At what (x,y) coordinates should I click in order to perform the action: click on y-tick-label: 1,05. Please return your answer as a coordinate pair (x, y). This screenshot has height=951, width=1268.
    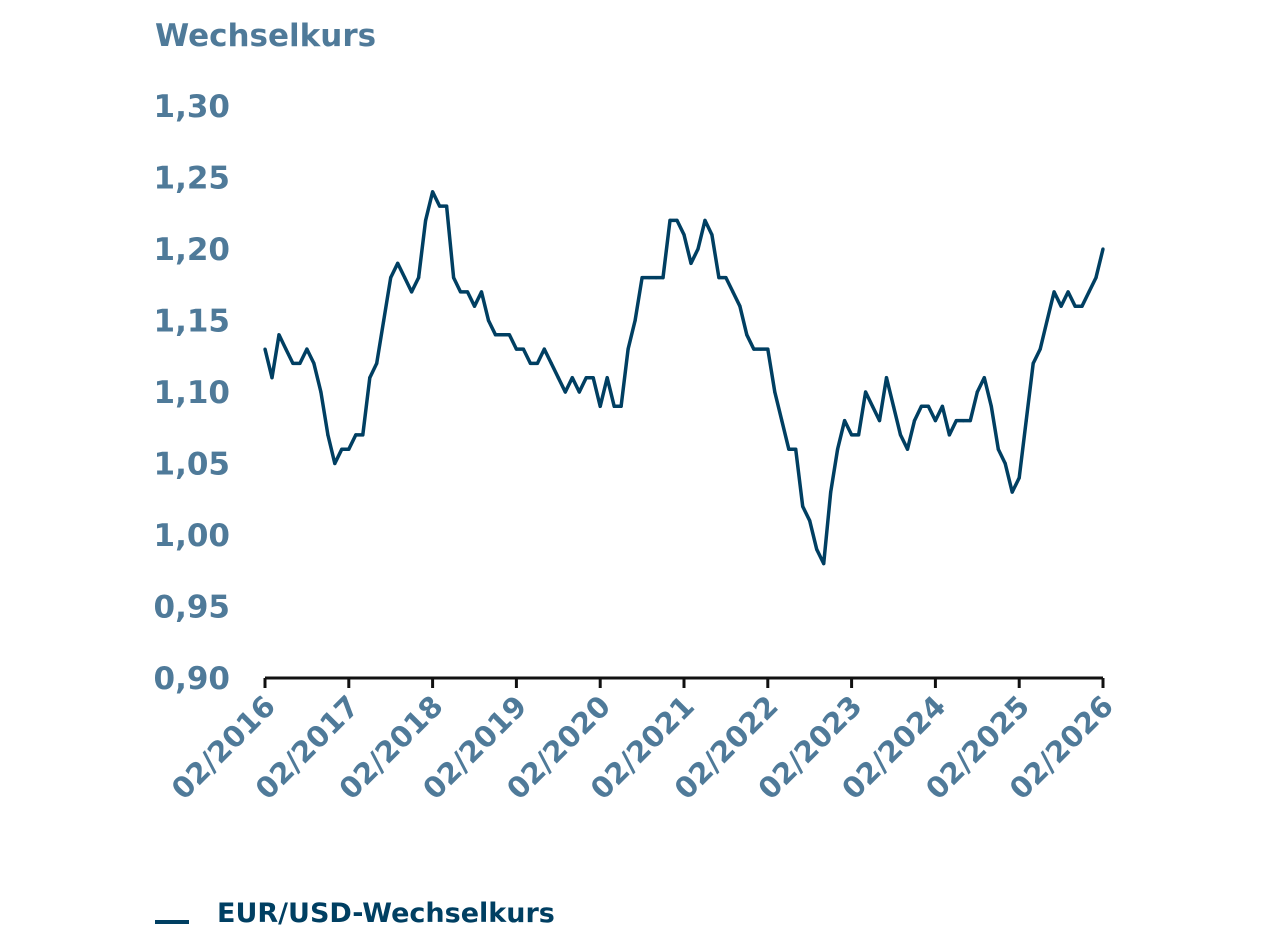
    Looking at the image, I should click on (192, 465).